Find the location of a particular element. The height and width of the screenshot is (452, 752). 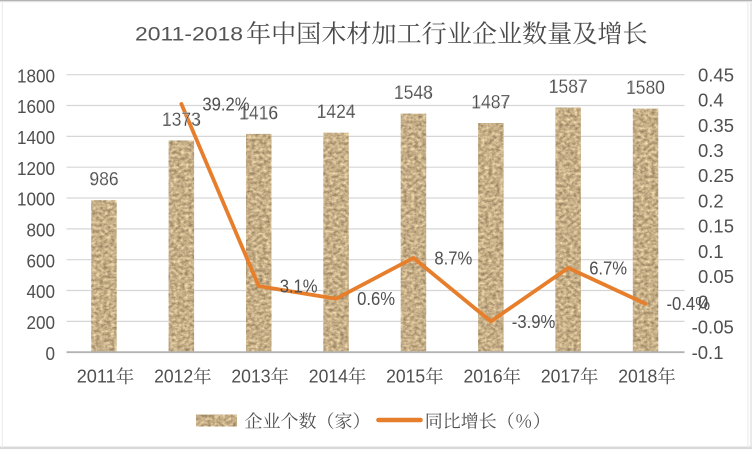

svg-text: -0.4% is located at coordinates (689, 303).